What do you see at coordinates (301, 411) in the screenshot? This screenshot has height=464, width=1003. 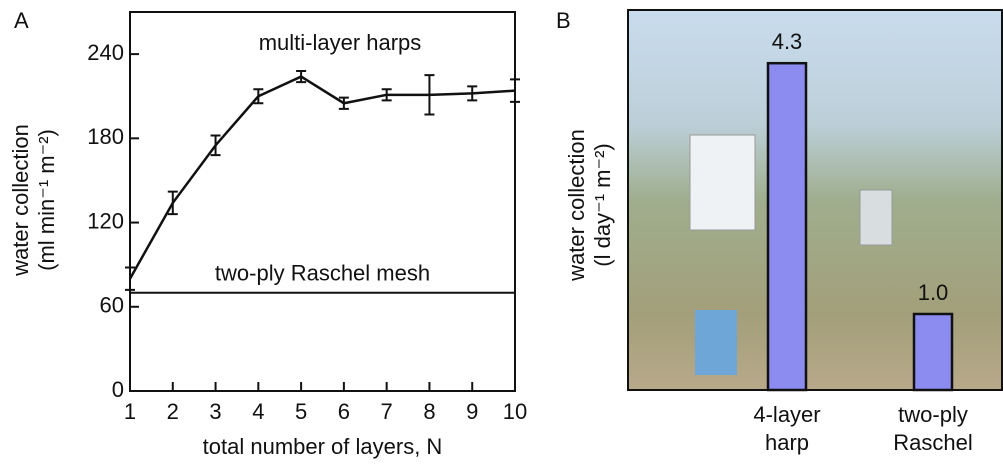 I see `x-tick-label: 5` at bounding box center [301, 411].